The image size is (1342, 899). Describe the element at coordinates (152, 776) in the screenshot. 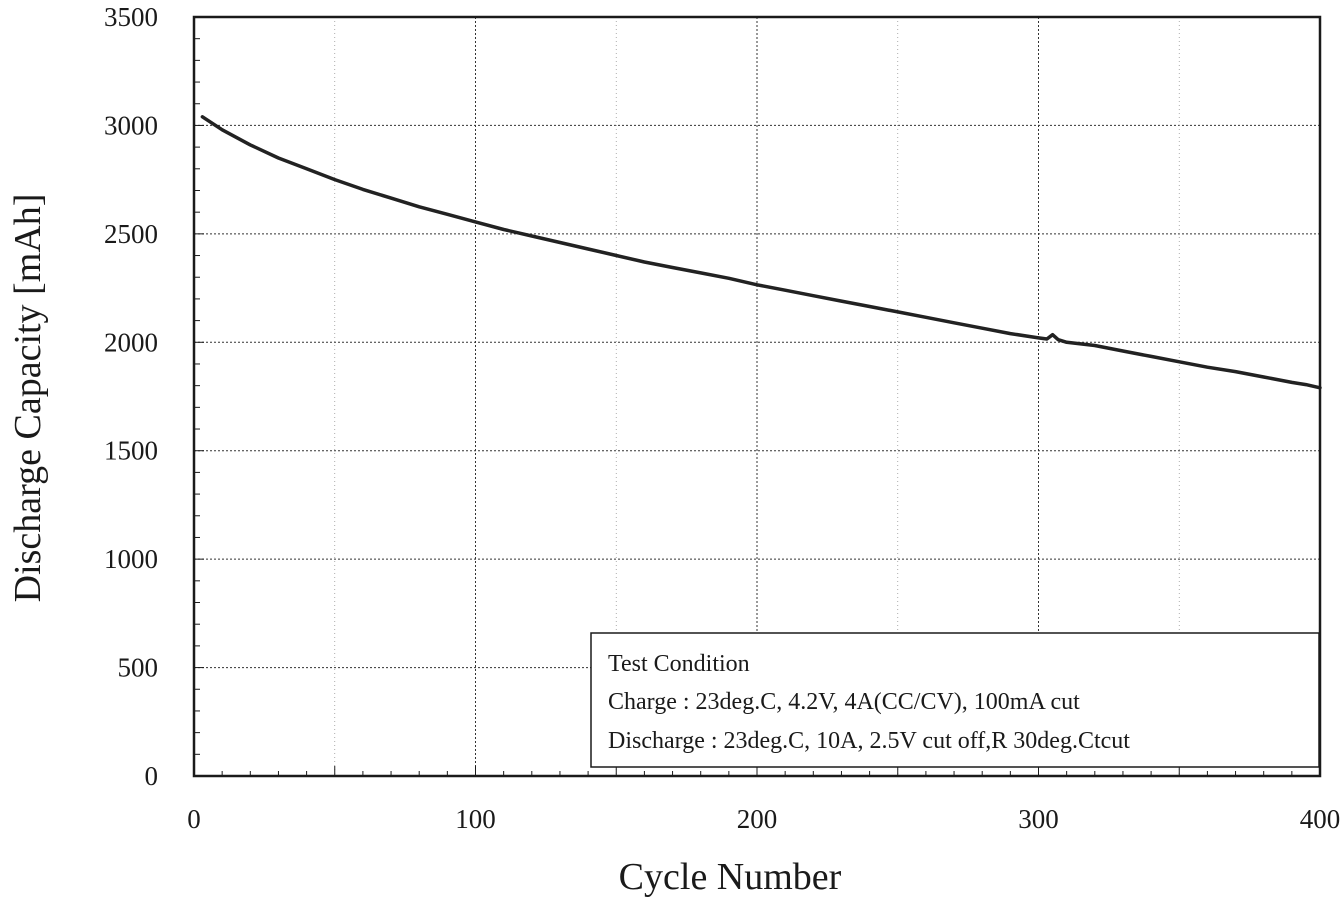

I see `y-tick-label-0: 0` at that location.